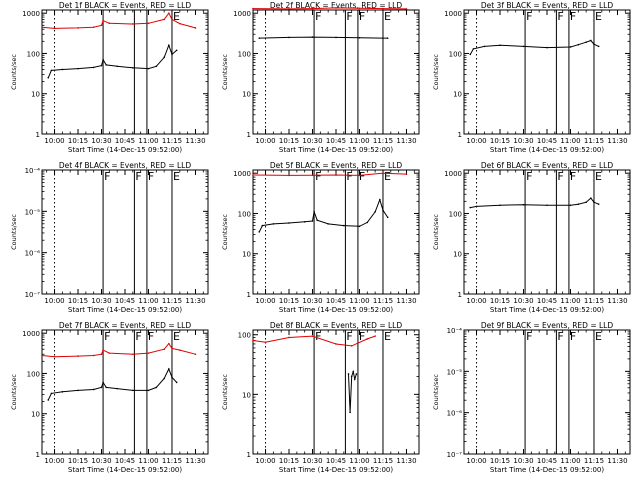  Describe the element at coordinates (125, 310) in the screenshot. I see `x-axis-label: Start Time (14-Dec-15 09:52:00)` at that location.